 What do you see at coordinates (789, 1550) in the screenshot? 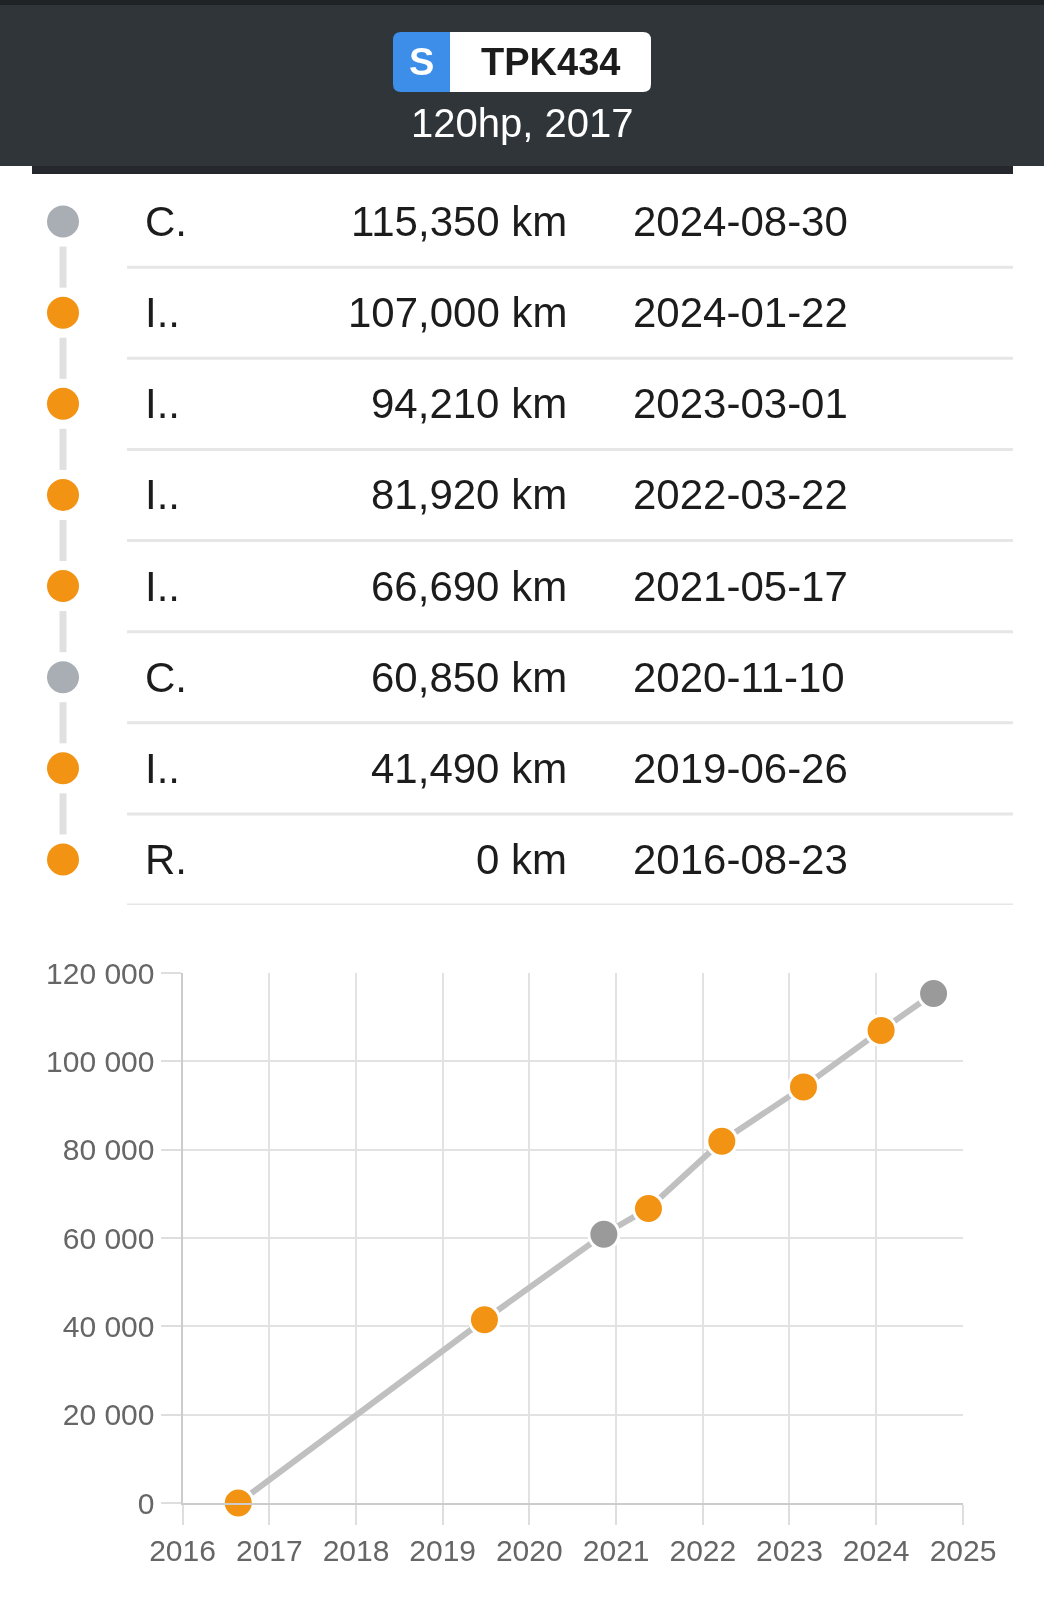
I see `x-tick-label: 2023` at bounding box center [789, 1550].